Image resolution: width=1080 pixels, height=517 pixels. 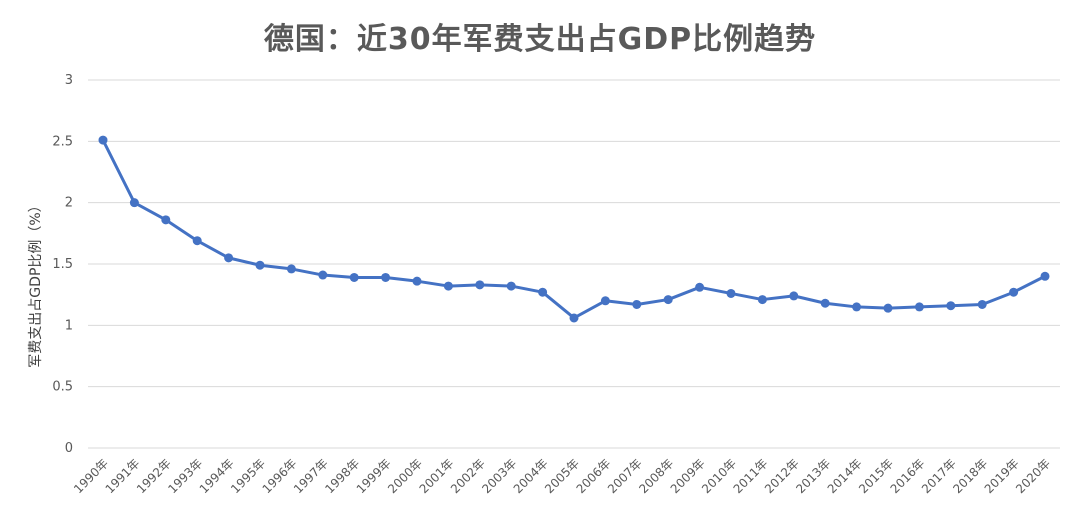 I want to click on chart-title: 德国：近30年军费支出占GDP比例趋势, so click(x=540, y=39).